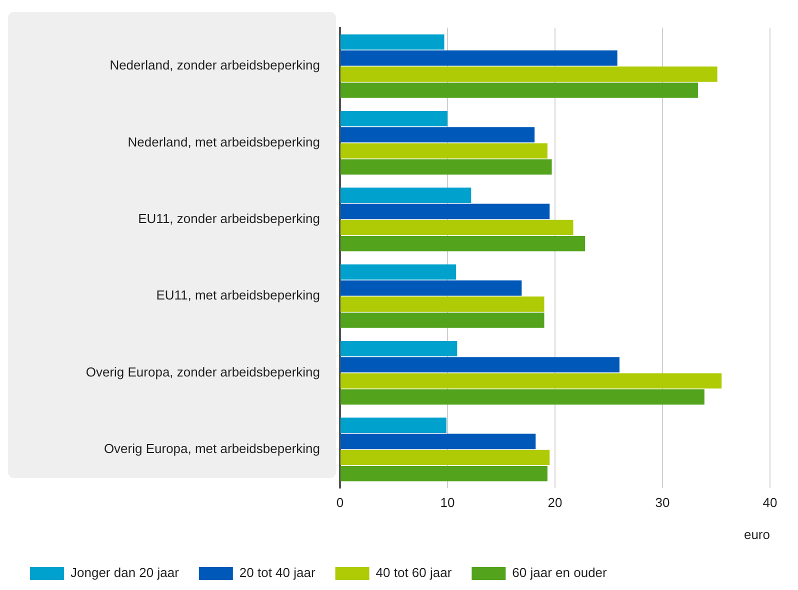  I want to click on y-tick-label: Overig Europa, met arbeidsbeperking, so click(212, 448).